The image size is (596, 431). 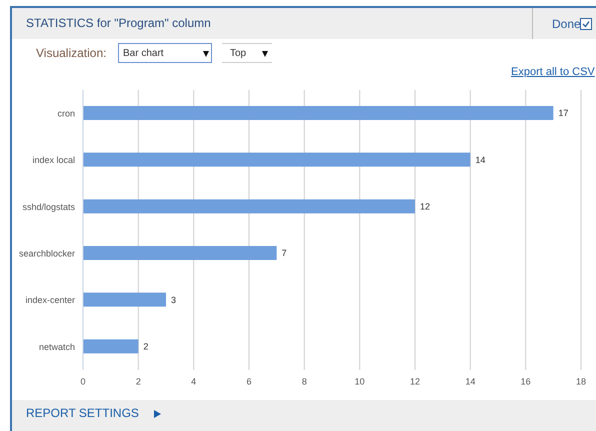 What do you see at coordinates (284, 253) in the screenshot?
I see `data-label: 7` at bounding box center [284, 253].